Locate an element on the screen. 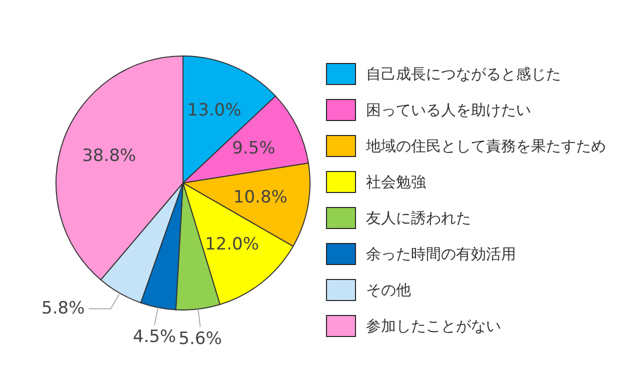 The image size is (642, 373). data-label: 5.6% is located at coordinates (200, 338).